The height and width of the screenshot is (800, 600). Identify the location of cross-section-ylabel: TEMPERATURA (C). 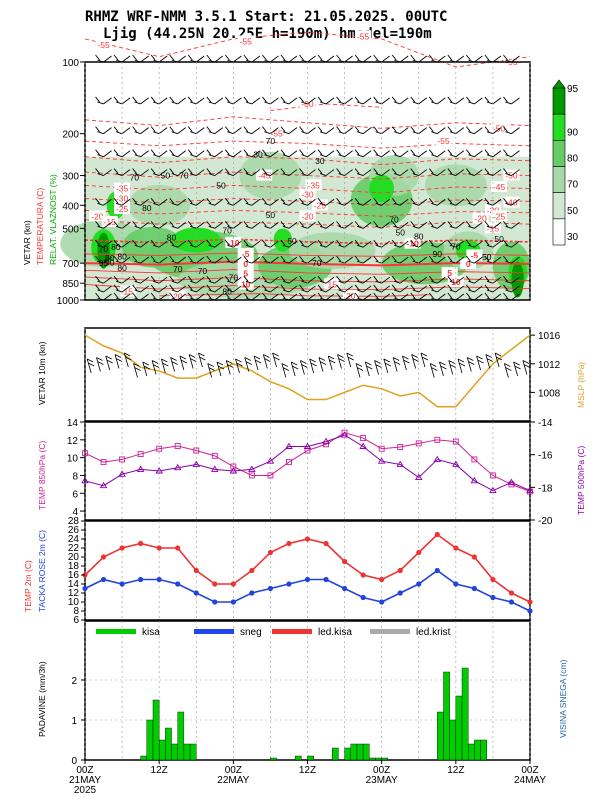
(40, 226).